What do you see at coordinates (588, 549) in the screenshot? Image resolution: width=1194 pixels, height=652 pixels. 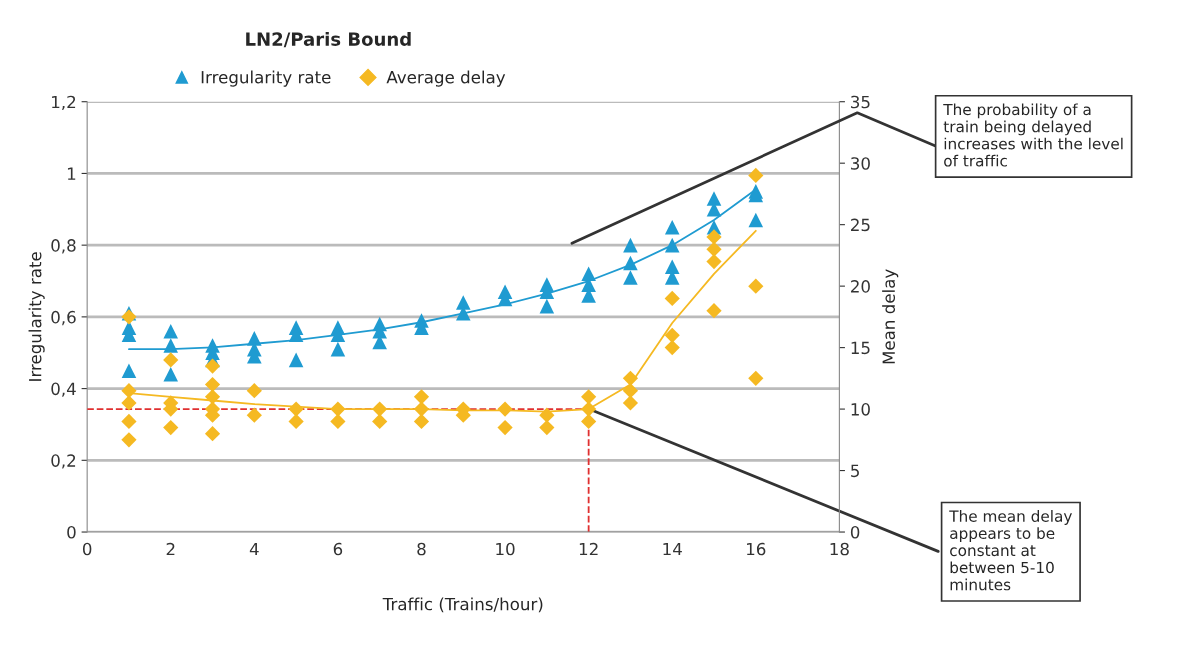 I see `x-tick-label: 12` at bounding box center [588, 549].